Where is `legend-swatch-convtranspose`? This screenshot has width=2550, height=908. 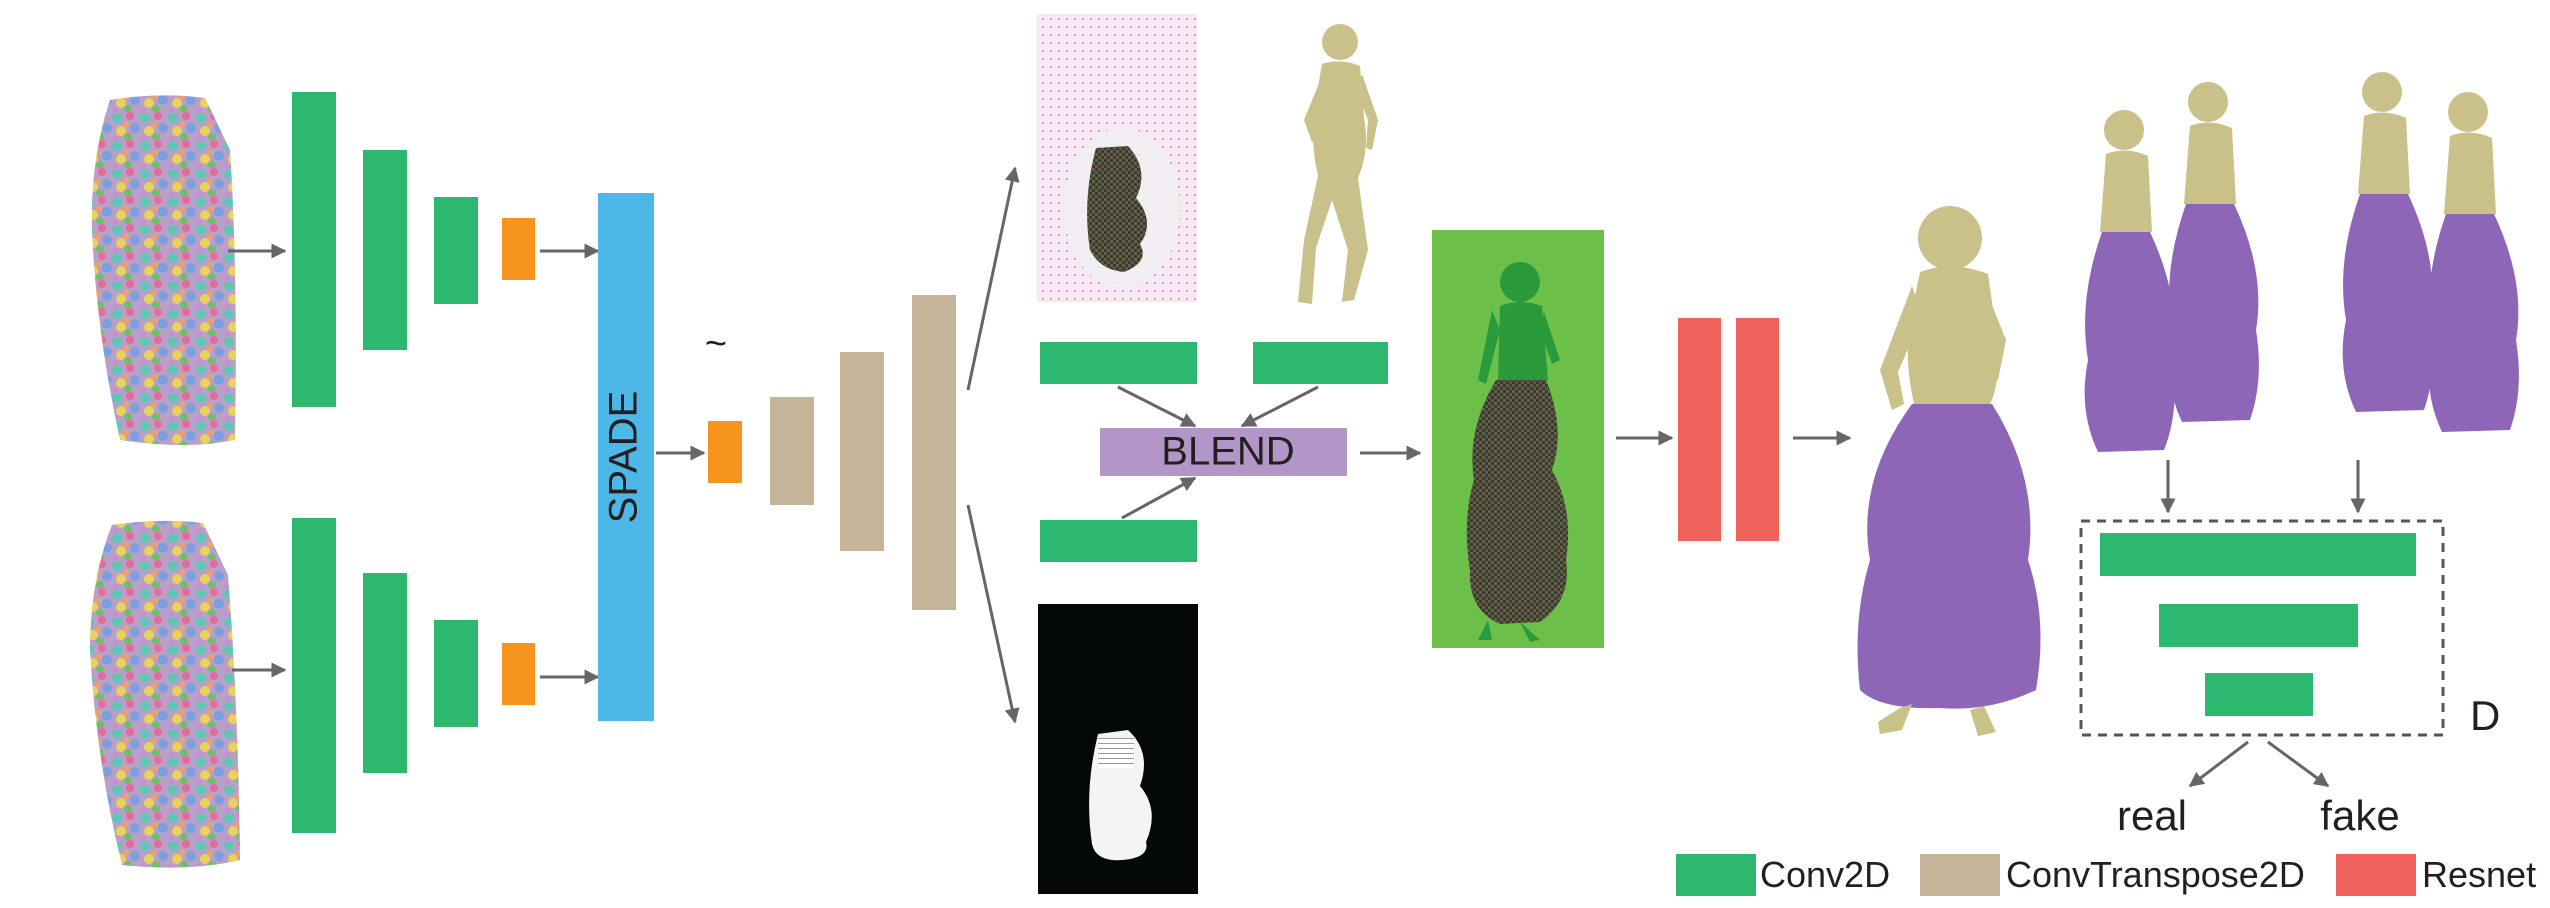
legend-swatch-convtranspose is located at coordinates (1960, 875).